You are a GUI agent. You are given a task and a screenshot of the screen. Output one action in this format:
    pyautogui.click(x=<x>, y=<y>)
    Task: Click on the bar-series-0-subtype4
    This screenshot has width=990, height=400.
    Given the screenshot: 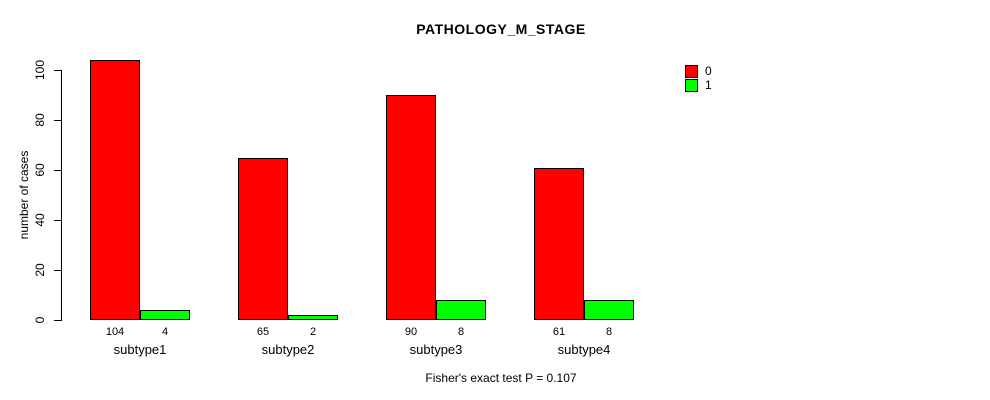 What is the action you would take?
    pyautogui.click(x=559, y=243)
    